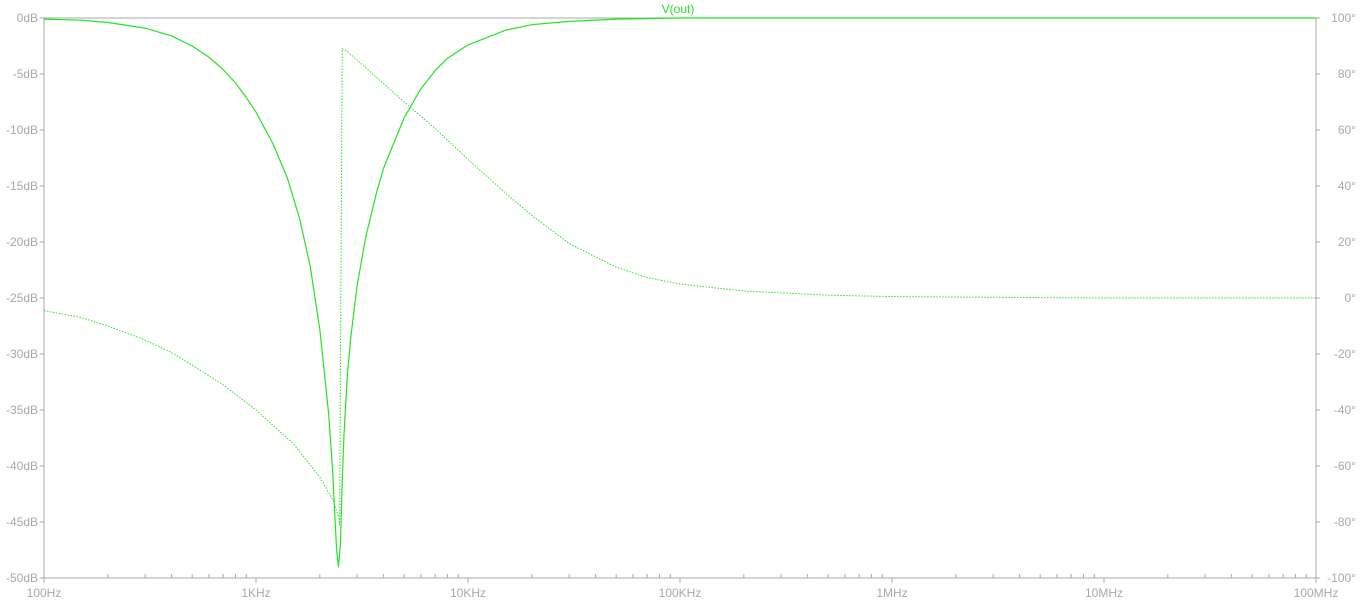  What do you see at coordinates (1104, 593) in the screenshot?
I see `x-tick-label: 10MHz` at bounding box center [1104, 593].